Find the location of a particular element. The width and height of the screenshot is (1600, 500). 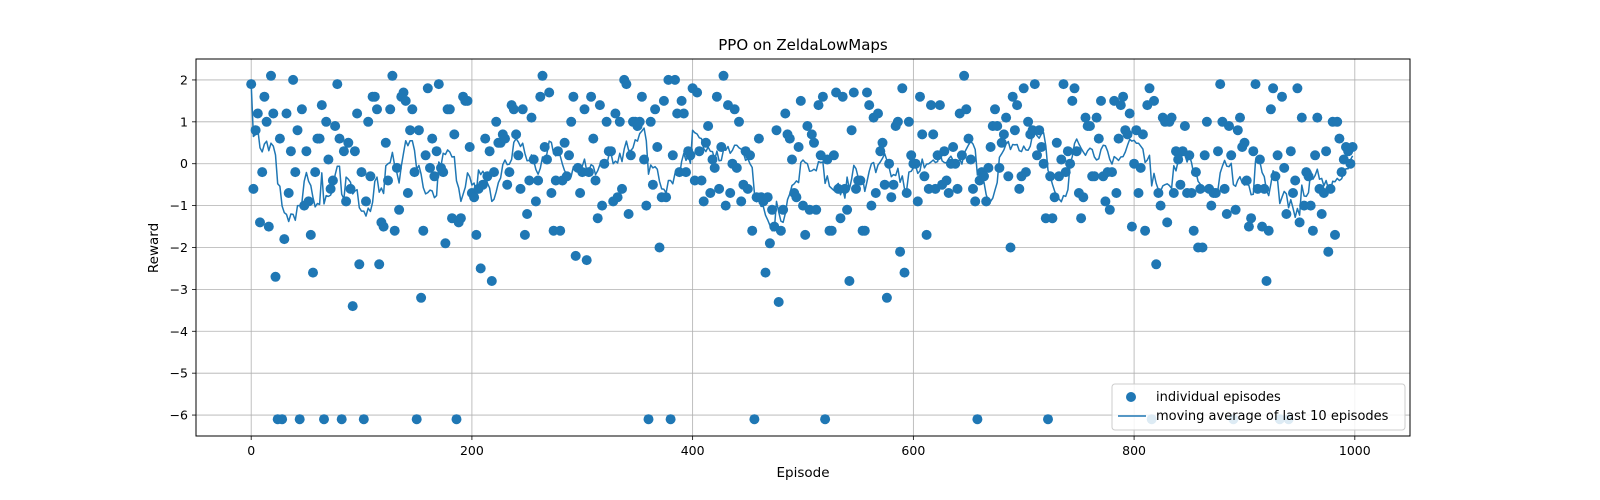

legend-scatter-marker is located at coordinates (1131, 397).